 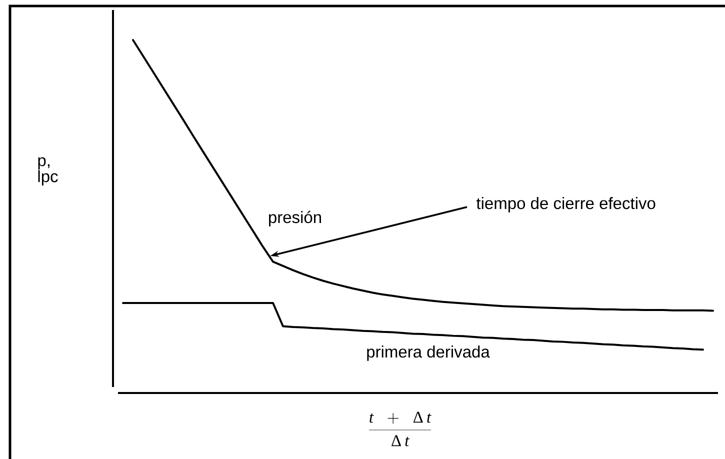 What do you see at coordinates (295, 218) in the screenshot?
I see `series-label: presión` at bounding box center [295, 218].